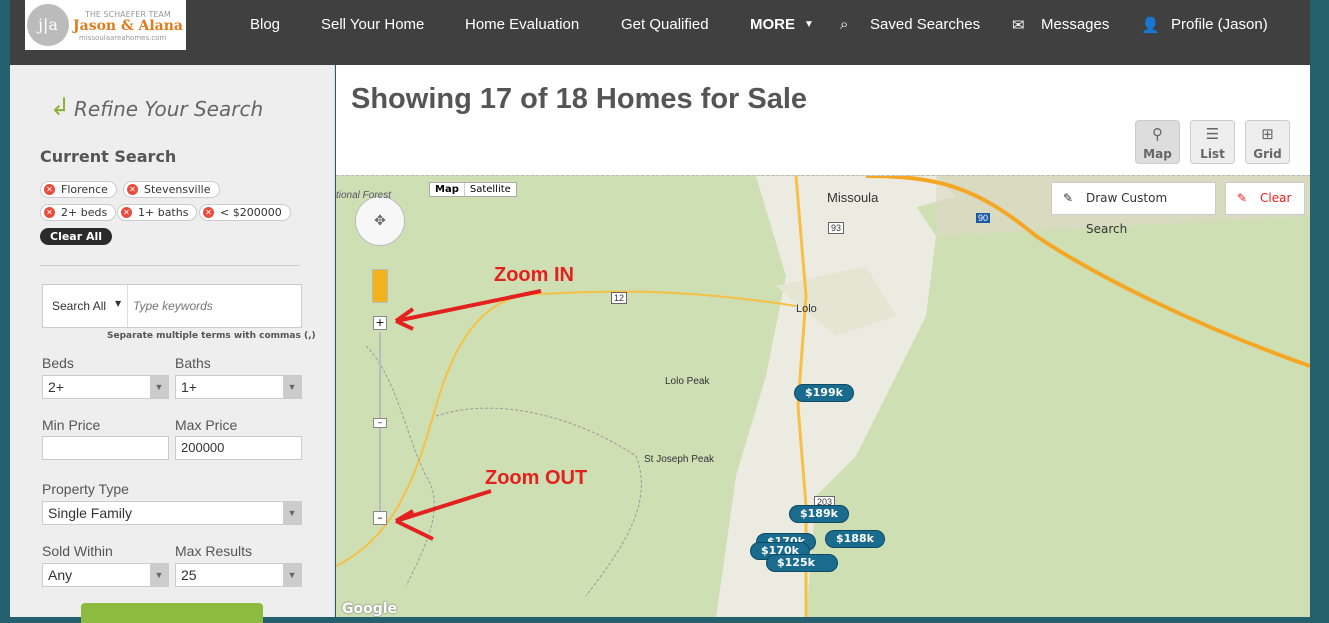 This screenshot has height=623, width=1329. What do you see at coordinates (364, 195) in the screenshot?
I see `place-label: tional Forest` at bounding box center [364, 195].